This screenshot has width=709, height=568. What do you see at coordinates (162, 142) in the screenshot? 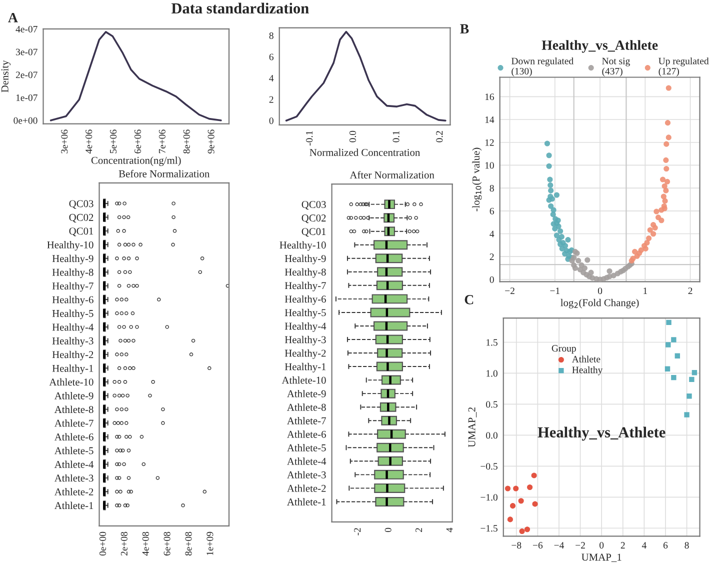
I see `x-tick-label: 7e+06` at bounding box center [162, 142].